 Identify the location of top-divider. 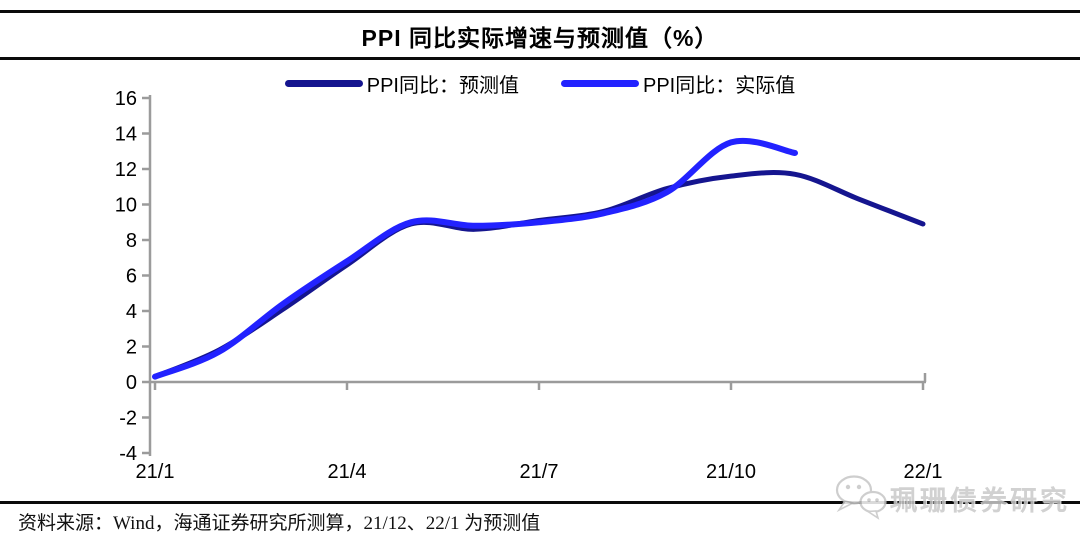
(540, 11).